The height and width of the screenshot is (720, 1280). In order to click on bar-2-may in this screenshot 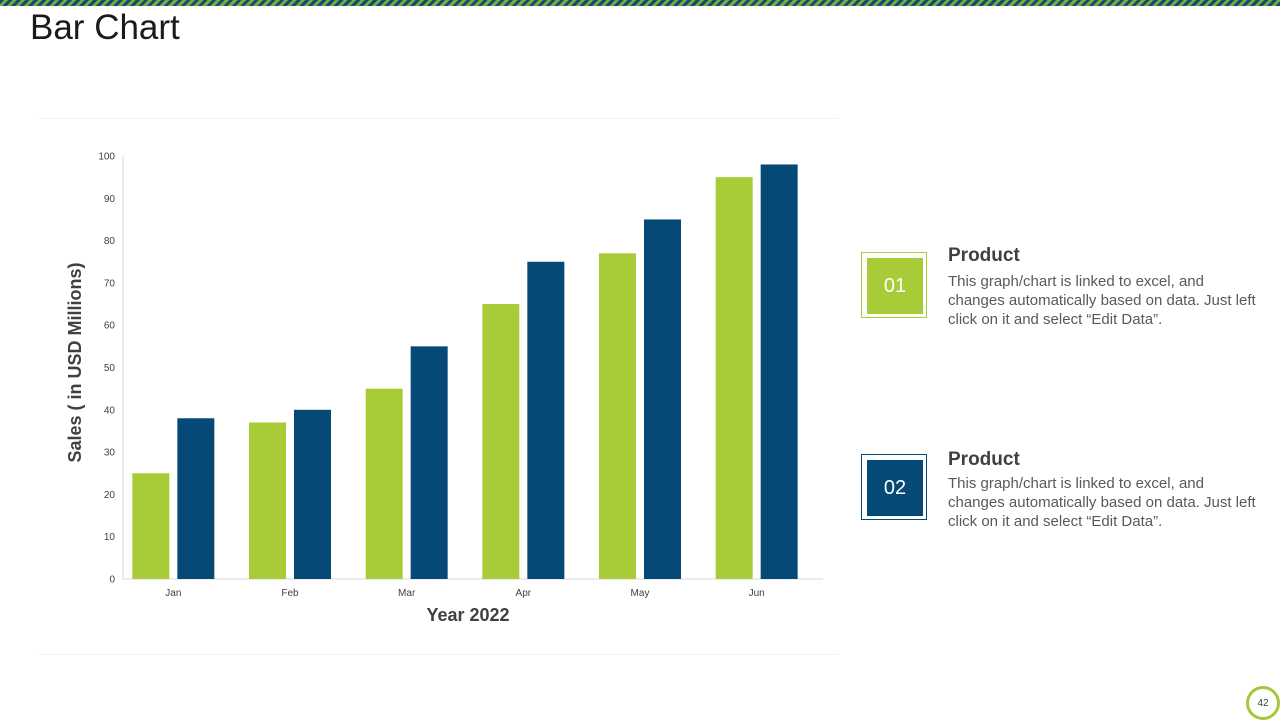, I will do `click(662, 399)`.